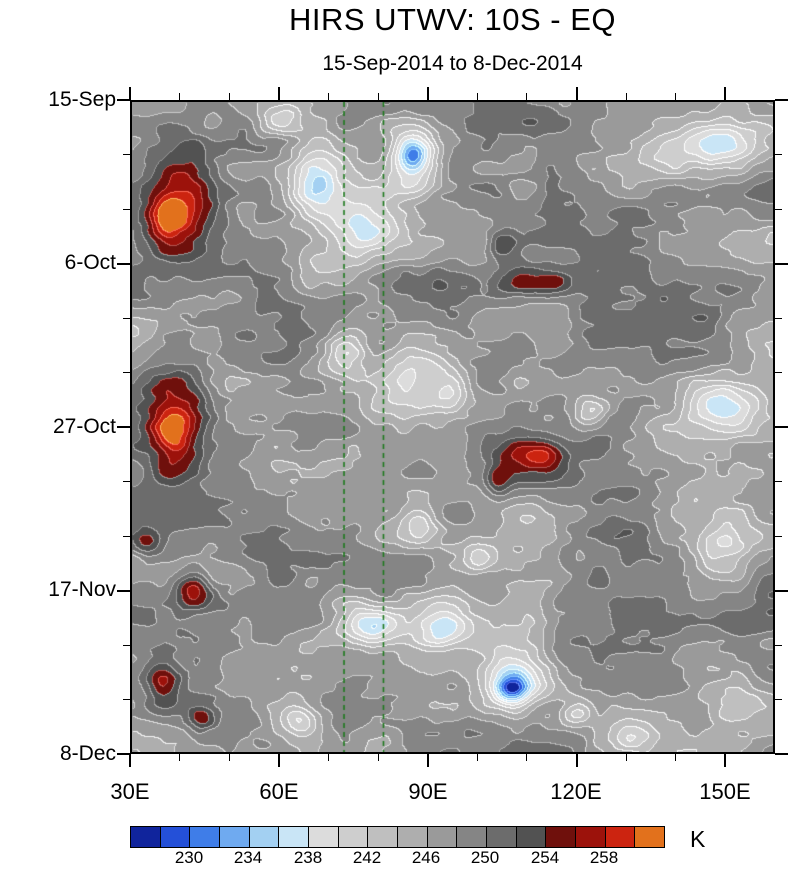 This screenshot has width=799, height=869. What do you see at coordinates (485, 857) in the screenshot?
I see `colorbar-tick-label: 250` at bounding box center [485, 857].